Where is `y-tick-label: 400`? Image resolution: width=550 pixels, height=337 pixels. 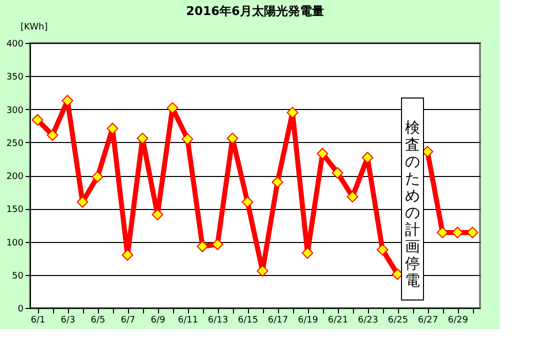 y-tick-label: 400 is located at coordinates (15, 45).